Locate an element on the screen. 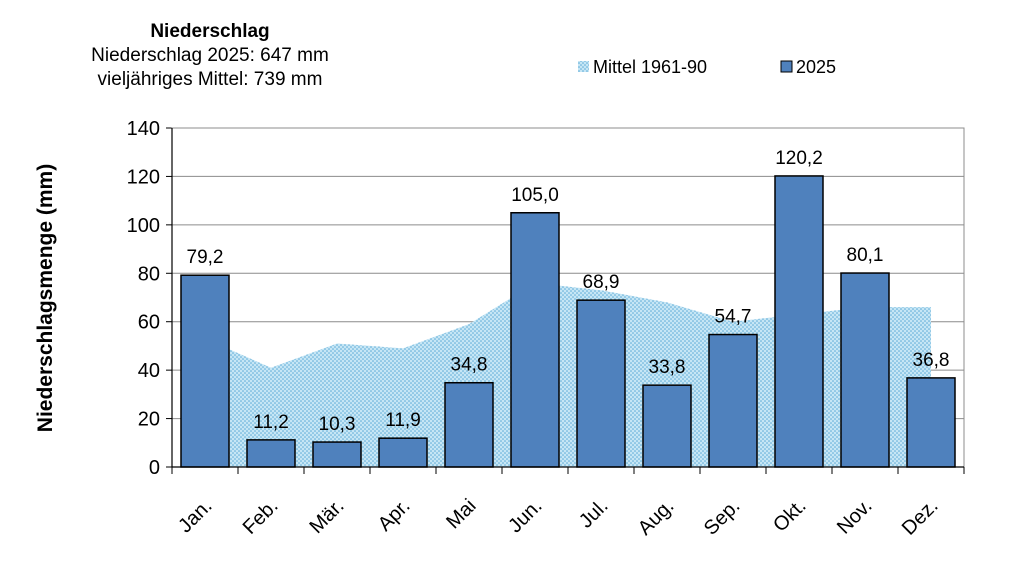 Image resolution: width=1024 pixels, height=587 pixels. x-tick-label: Mär. is located at coordinates (326, 516).